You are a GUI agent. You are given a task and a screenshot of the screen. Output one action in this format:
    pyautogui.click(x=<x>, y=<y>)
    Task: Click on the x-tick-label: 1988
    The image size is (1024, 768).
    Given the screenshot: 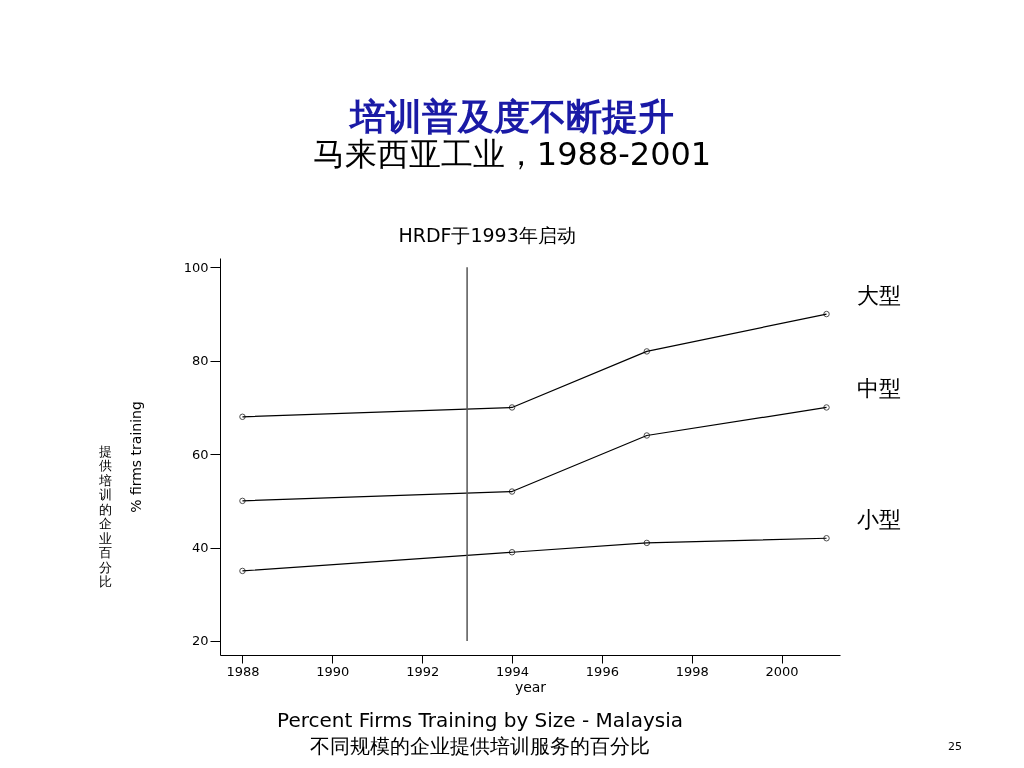 What is the action you would take?
    pyautogui.click(x=243, y=671)
    